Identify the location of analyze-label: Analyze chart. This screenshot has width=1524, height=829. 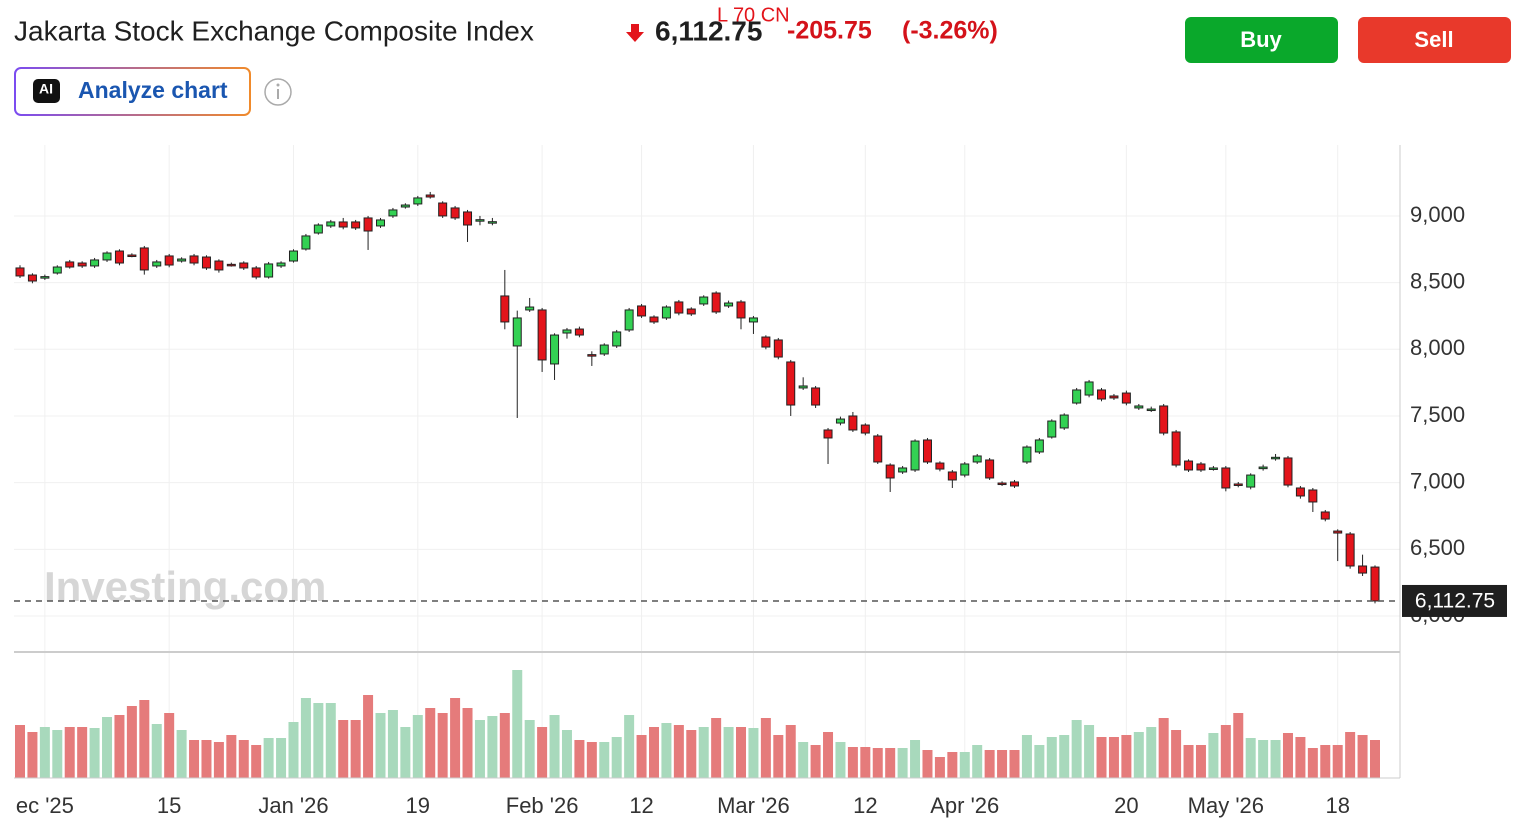
(153, 90).